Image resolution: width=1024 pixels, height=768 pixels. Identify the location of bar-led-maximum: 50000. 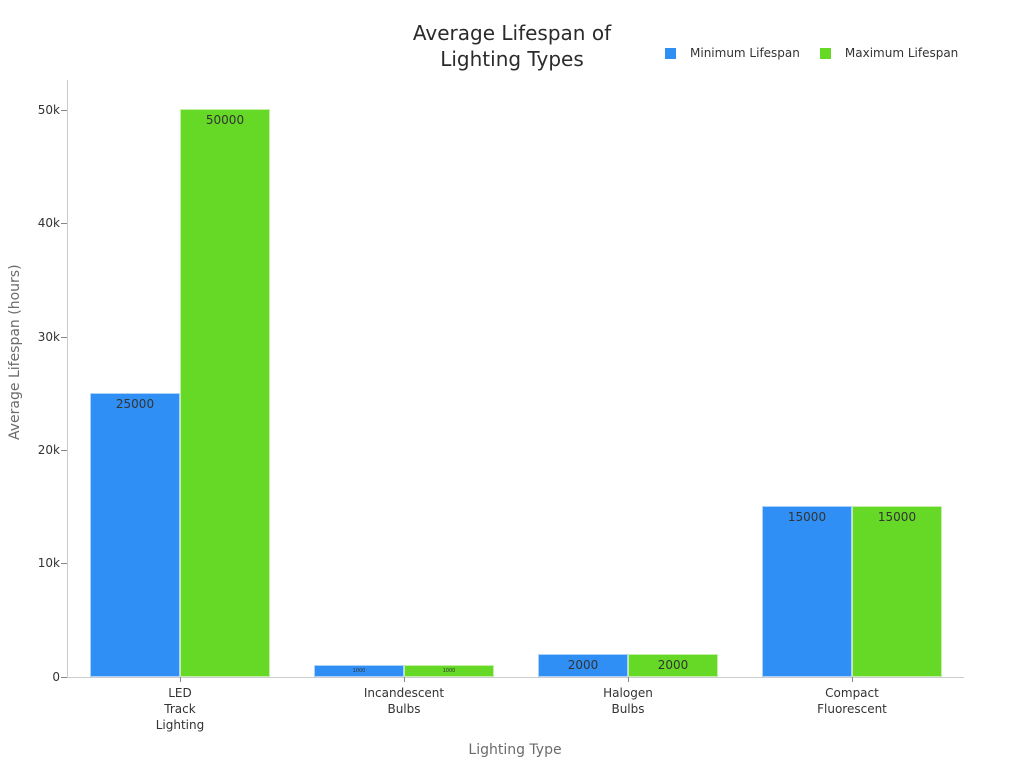
(225, 393).